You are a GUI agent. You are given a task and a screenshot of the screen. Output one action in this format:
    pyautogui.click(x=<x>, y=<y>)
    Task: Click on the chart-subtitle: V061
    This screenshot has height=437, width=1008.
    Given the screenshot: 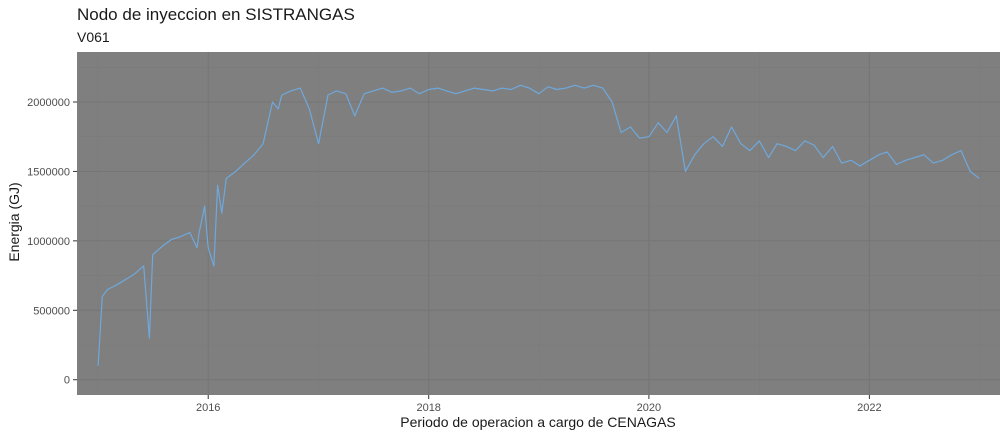 What is the action you would take?
    pyautogui.click(x=93, y=37)
    